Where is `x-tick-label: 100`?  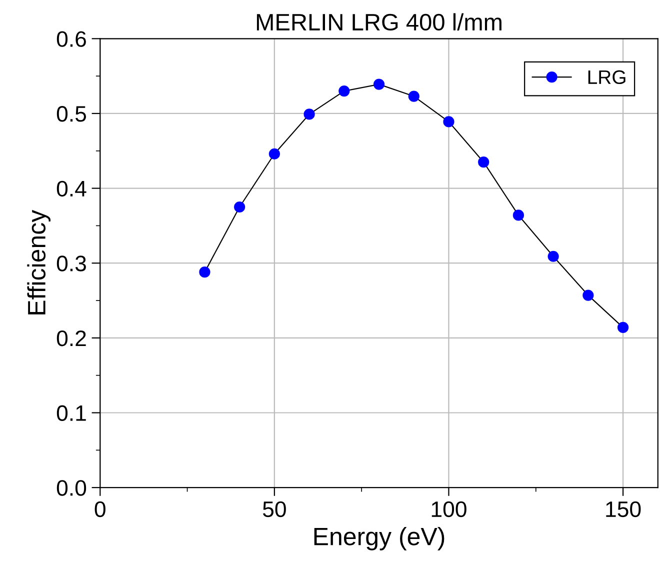
x-tick-label: 100 is located at coordinates (449, 509).